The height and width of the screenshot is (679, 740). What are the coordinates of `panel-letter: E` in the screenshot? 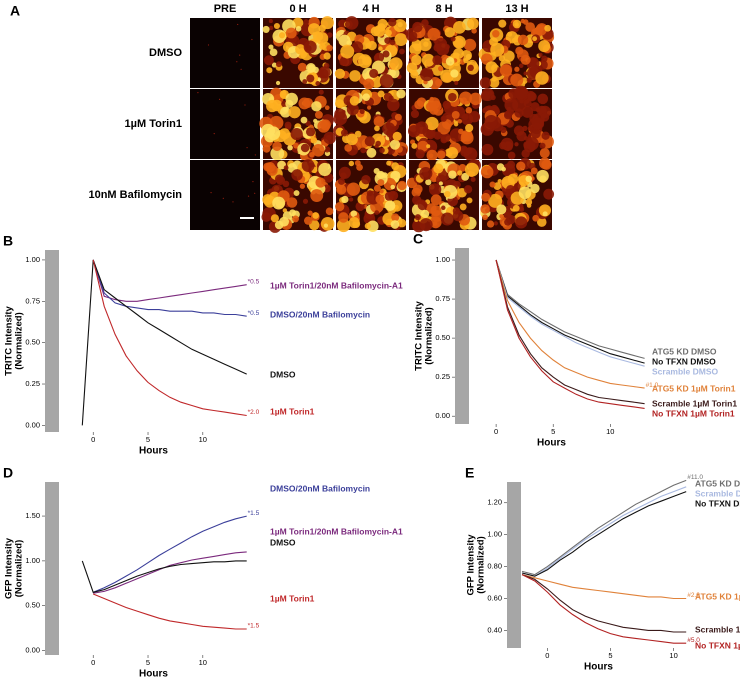 It's located at (469, 473).